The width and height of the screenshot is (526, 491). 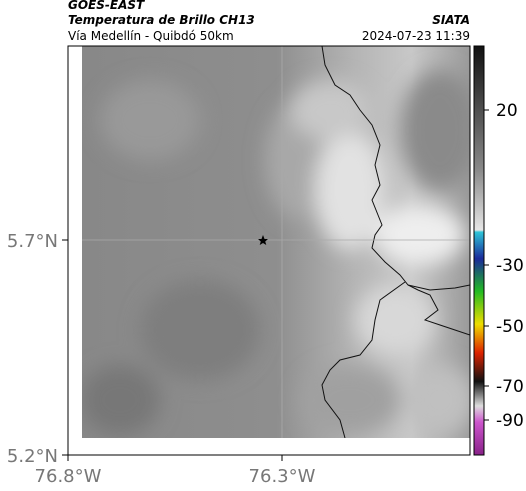 I want to click on colorbar-tick-label: 20, so click(x=507, y=111).